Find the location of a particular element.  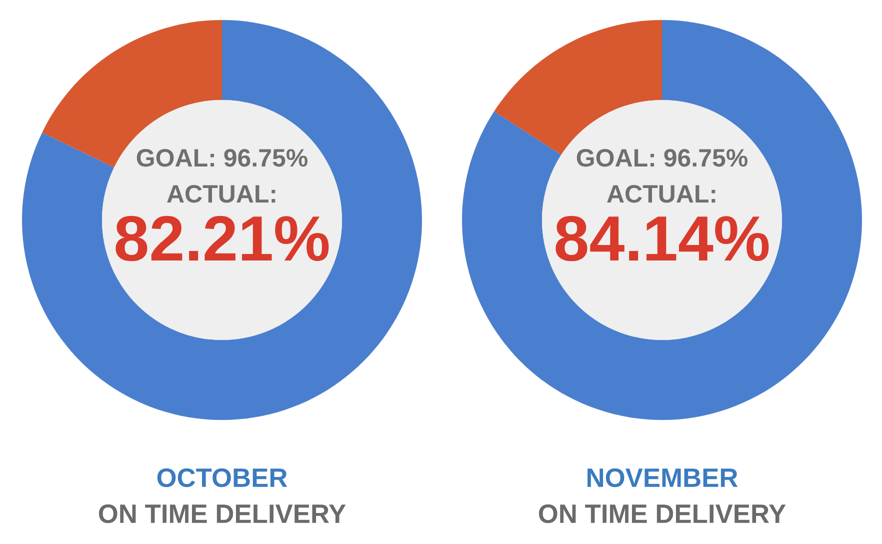

text: OCTOBER is located at coordinates (222, 478).